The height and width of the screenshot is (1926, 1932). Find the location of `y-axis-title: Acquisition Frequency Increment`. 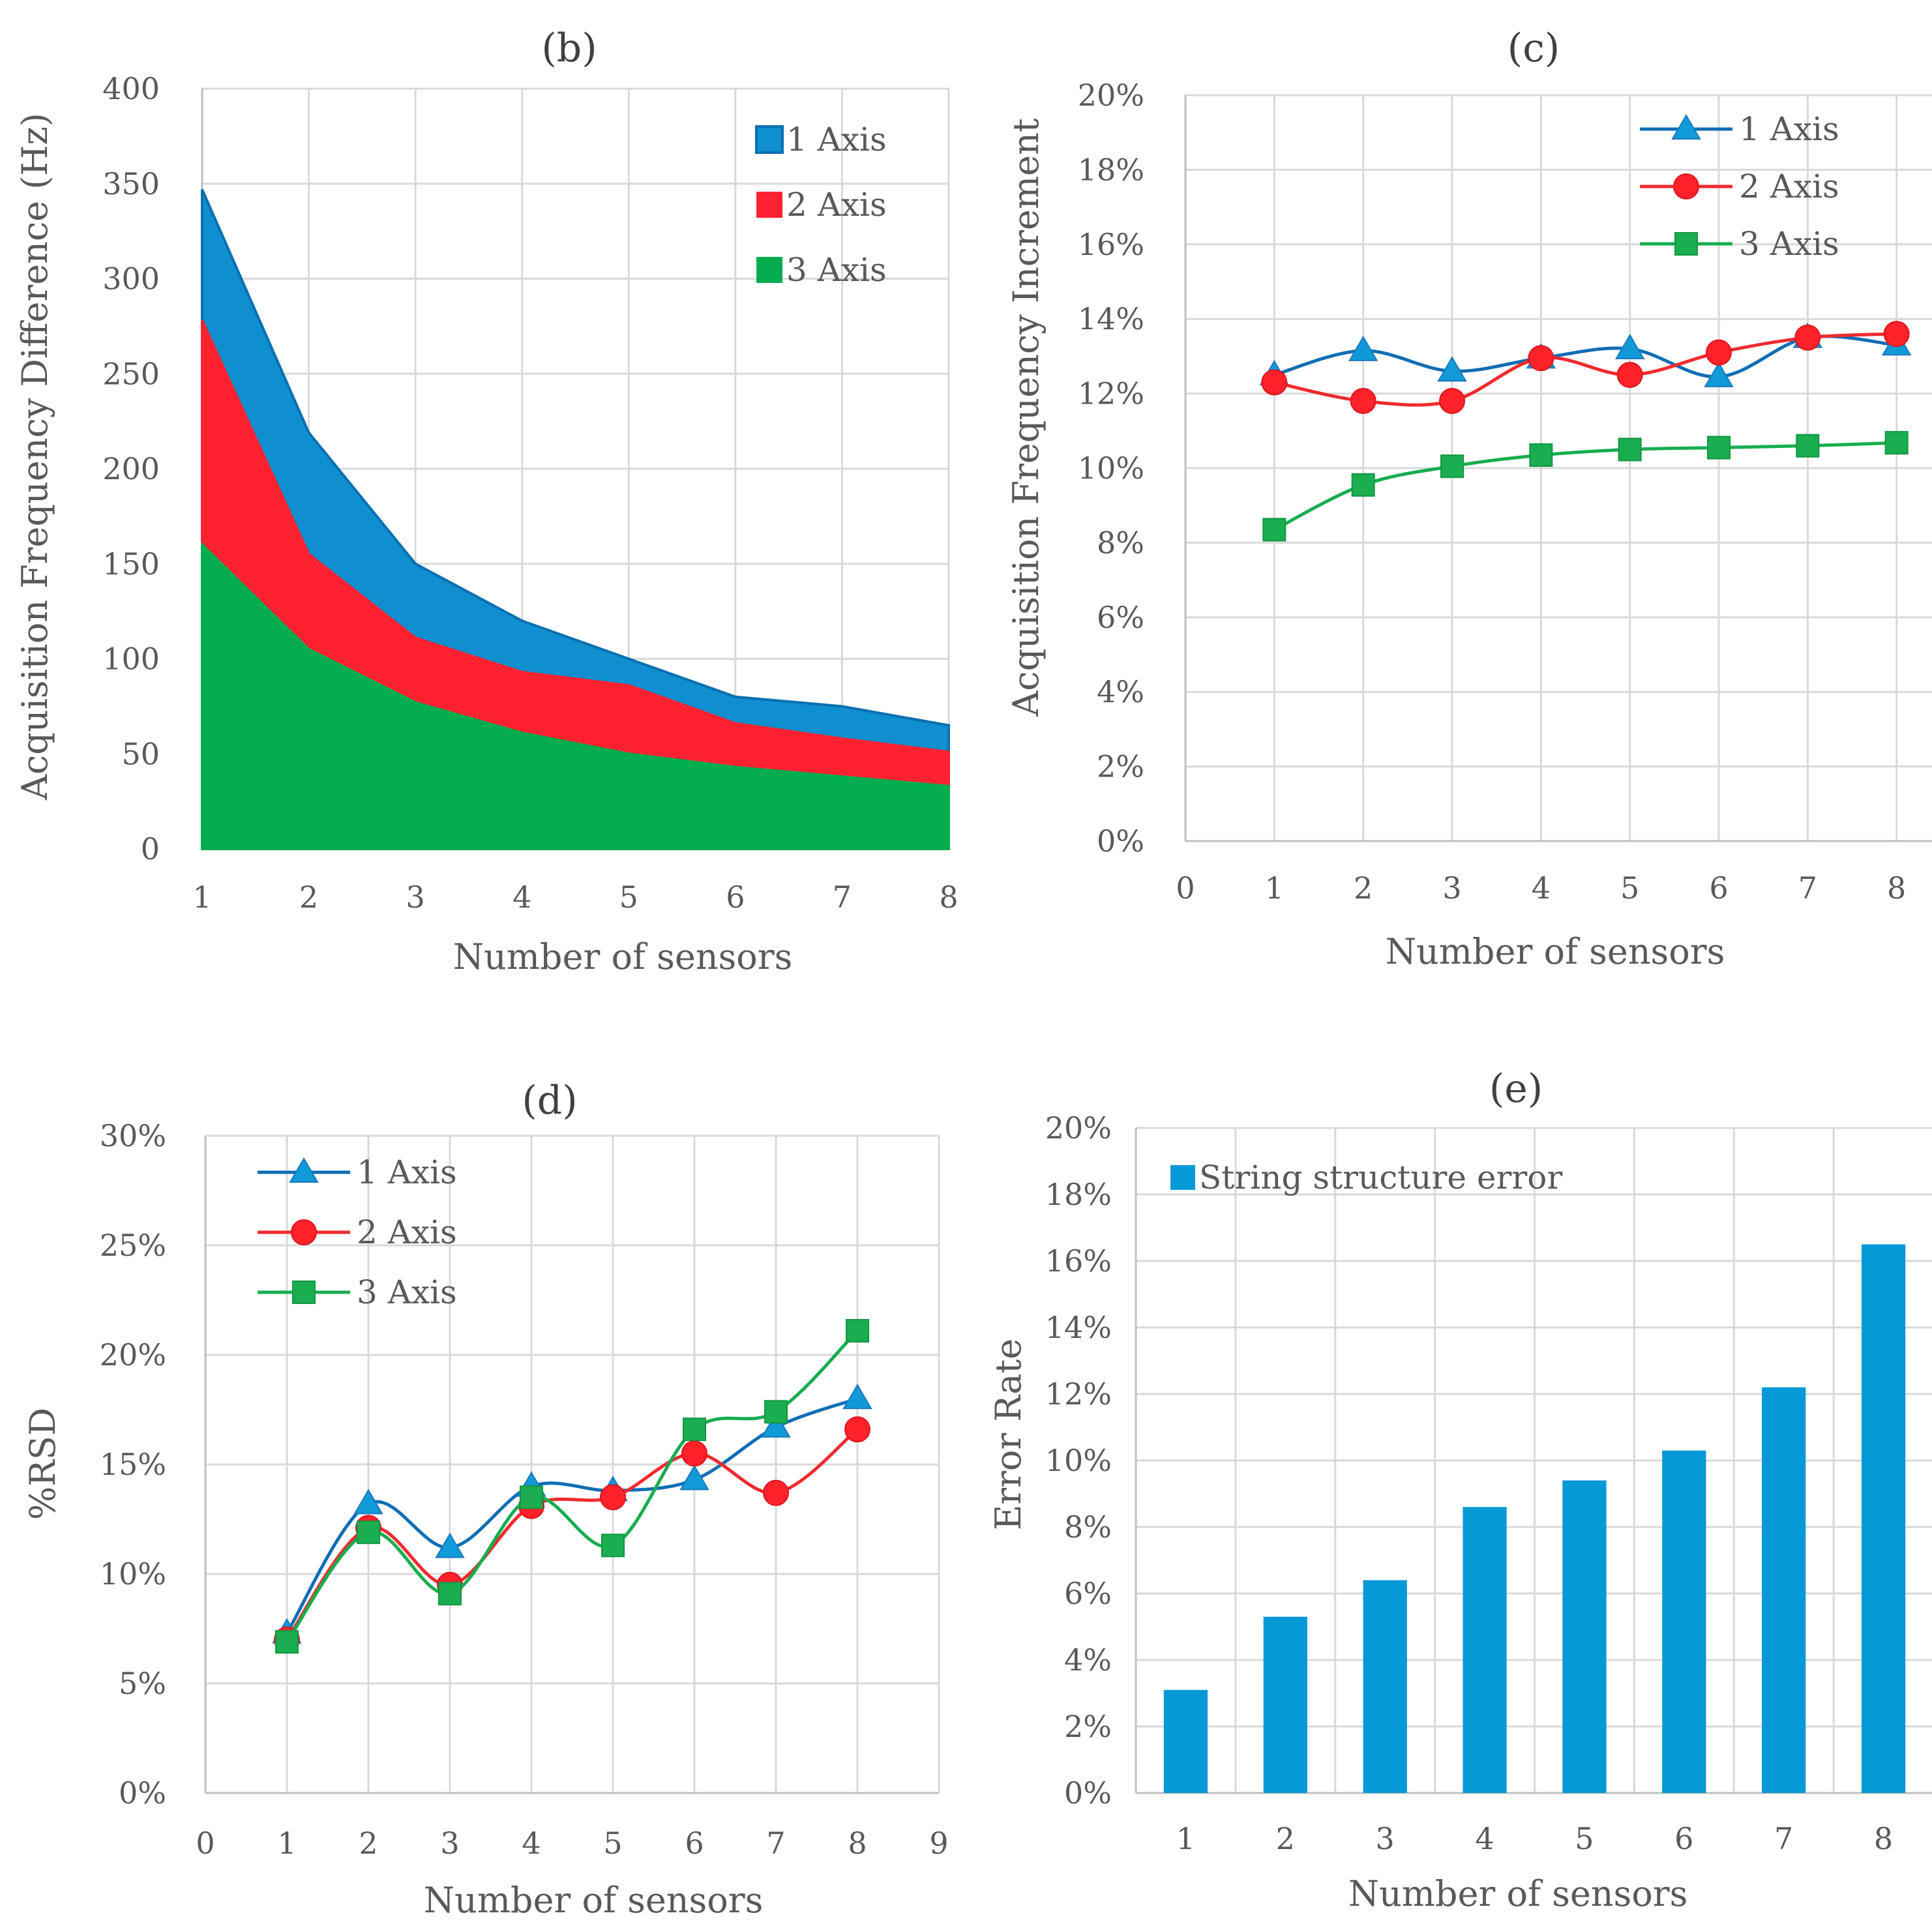

y-axis-title: Acquisition Frequency Increment is located at coordinates (1026, 417).